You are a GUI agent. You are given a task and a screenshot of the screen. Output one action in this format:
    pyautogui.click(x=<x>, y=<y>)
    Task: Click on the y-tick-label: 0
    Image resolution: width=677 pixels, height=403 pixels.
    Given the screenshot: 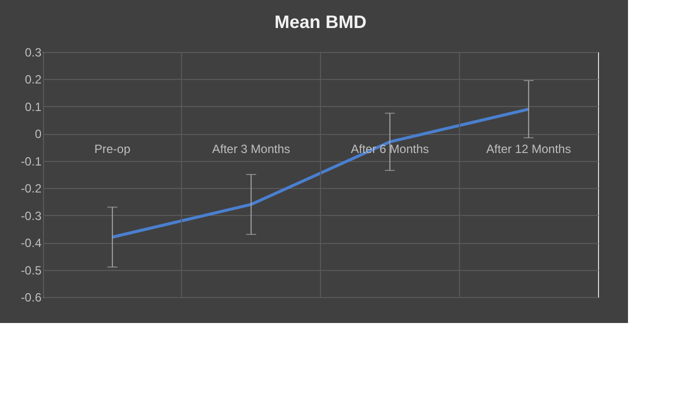 What is the action you would take?
    pyautogui.click(x=38, y=134)
    